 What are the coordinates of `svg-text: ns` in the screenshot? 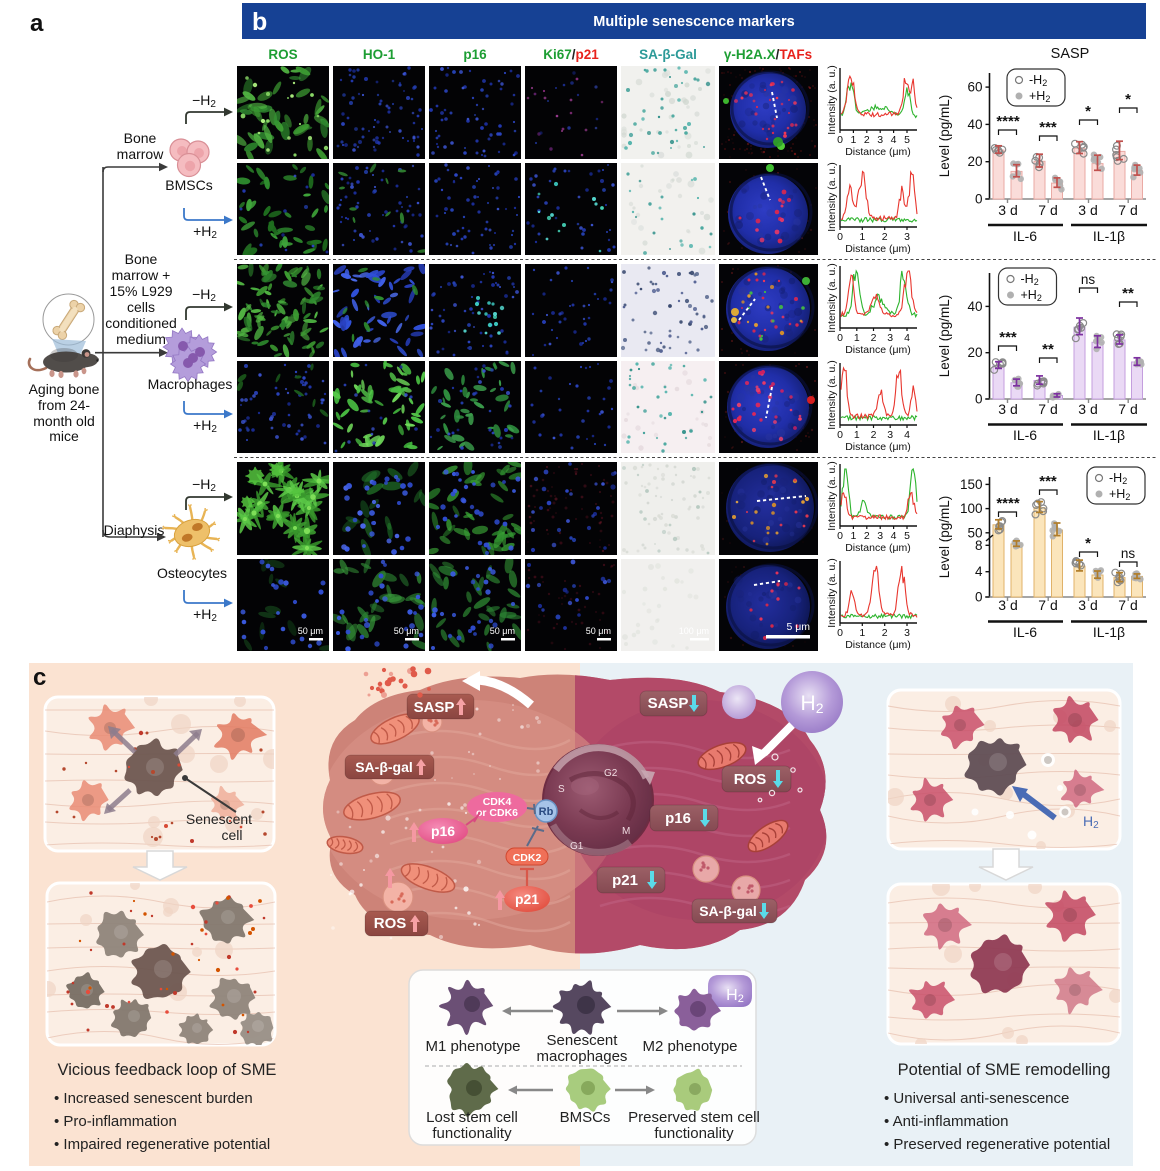 It's located at (1128, 553).